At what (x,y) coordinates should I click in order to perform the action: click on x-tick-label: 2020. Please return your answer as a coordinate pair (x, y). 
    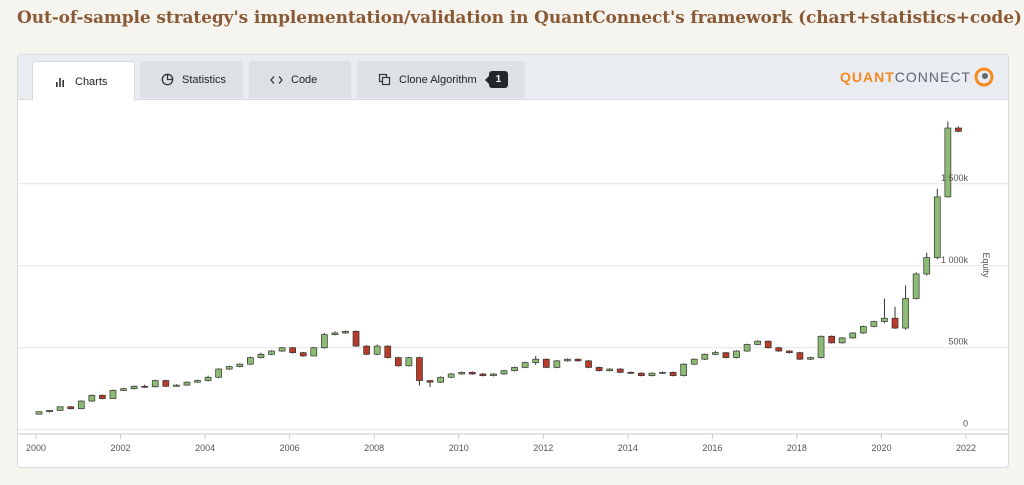
    Looking at the image, I should click on (881, 448).